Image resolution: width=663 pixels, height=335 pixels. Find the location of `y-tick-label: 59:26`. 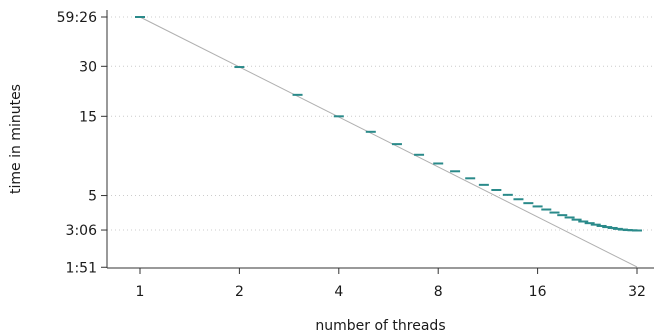

y-tick-label: 59:26 is located at coordinates (77, 18).